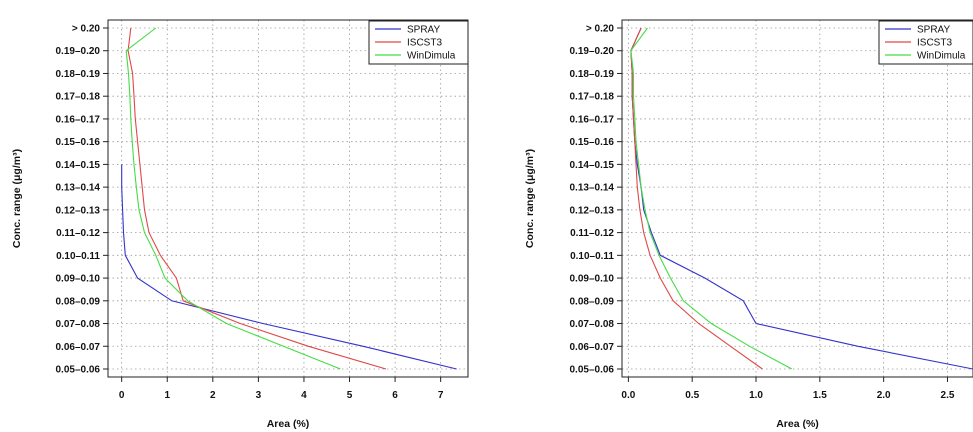  I want to click on x-tick-label: 2.5, so click(948, 395).